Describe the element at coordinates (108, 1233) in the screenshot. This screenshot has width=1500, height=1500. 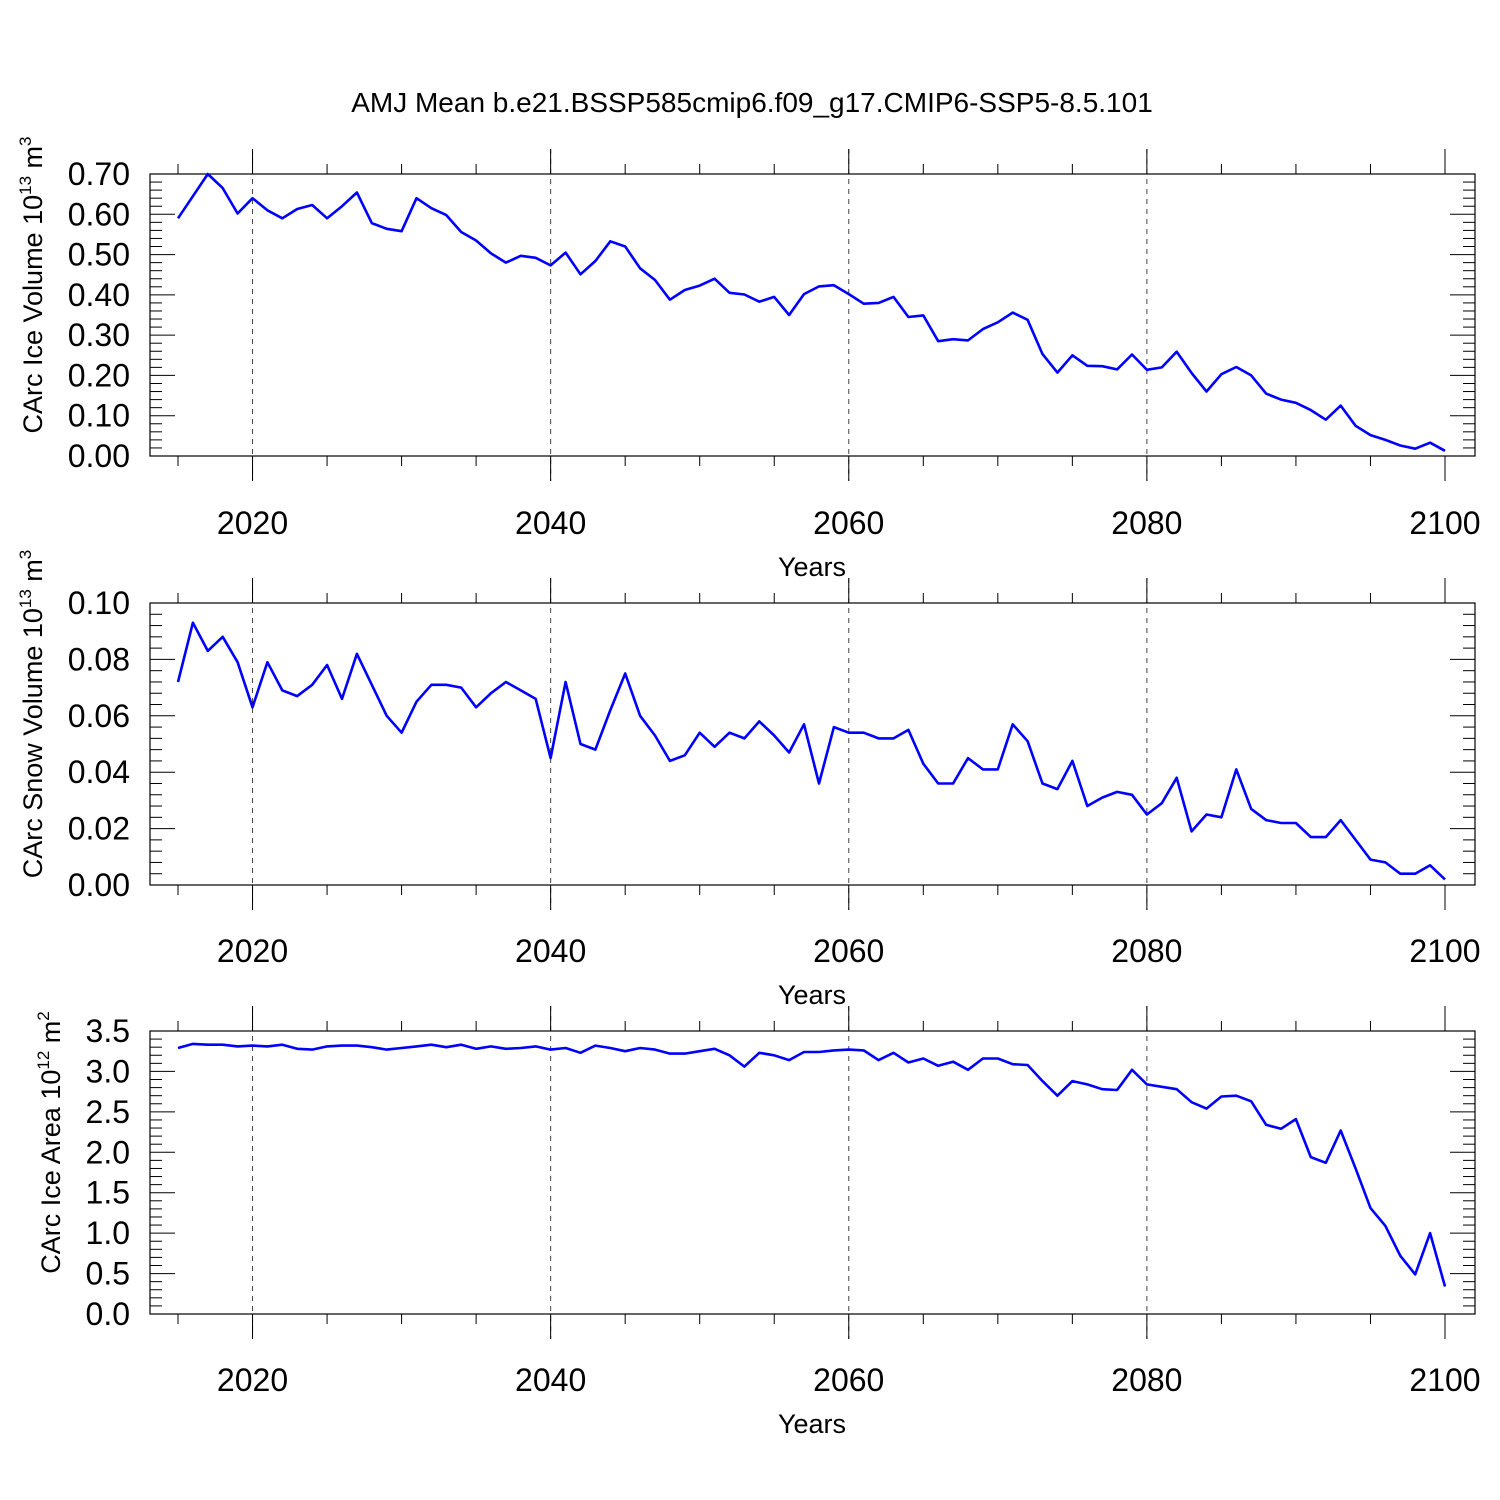
I see `y-tick-label: 1.0` at that location.